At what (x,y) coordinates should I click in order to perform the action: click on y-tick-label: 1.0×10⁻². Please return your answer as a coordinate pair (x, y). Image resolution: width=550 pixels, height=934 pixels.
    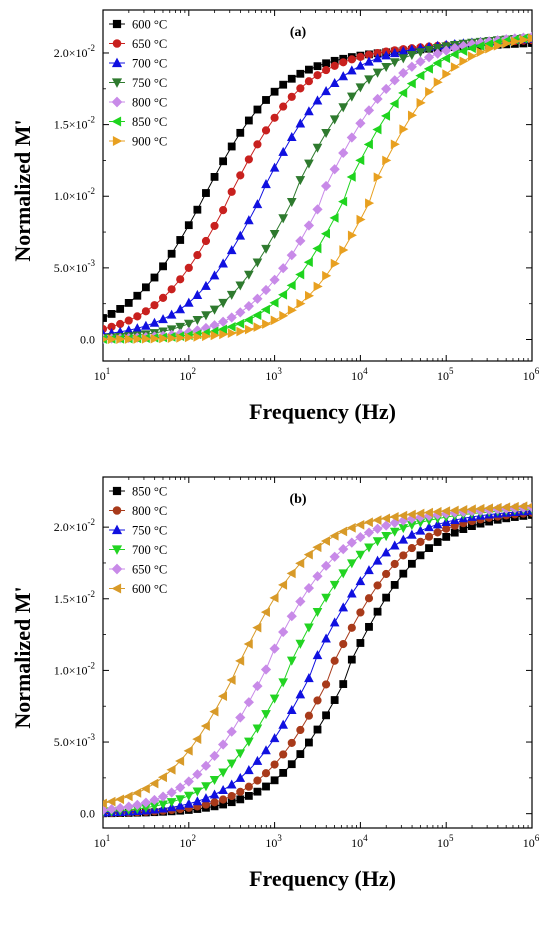
    Looking at the image, I should click on (74, 194).